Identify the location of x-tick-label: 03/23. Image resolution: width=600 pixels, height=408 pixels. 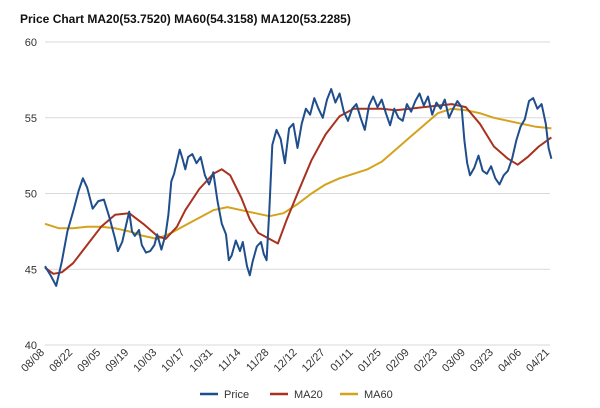
(482, 361).